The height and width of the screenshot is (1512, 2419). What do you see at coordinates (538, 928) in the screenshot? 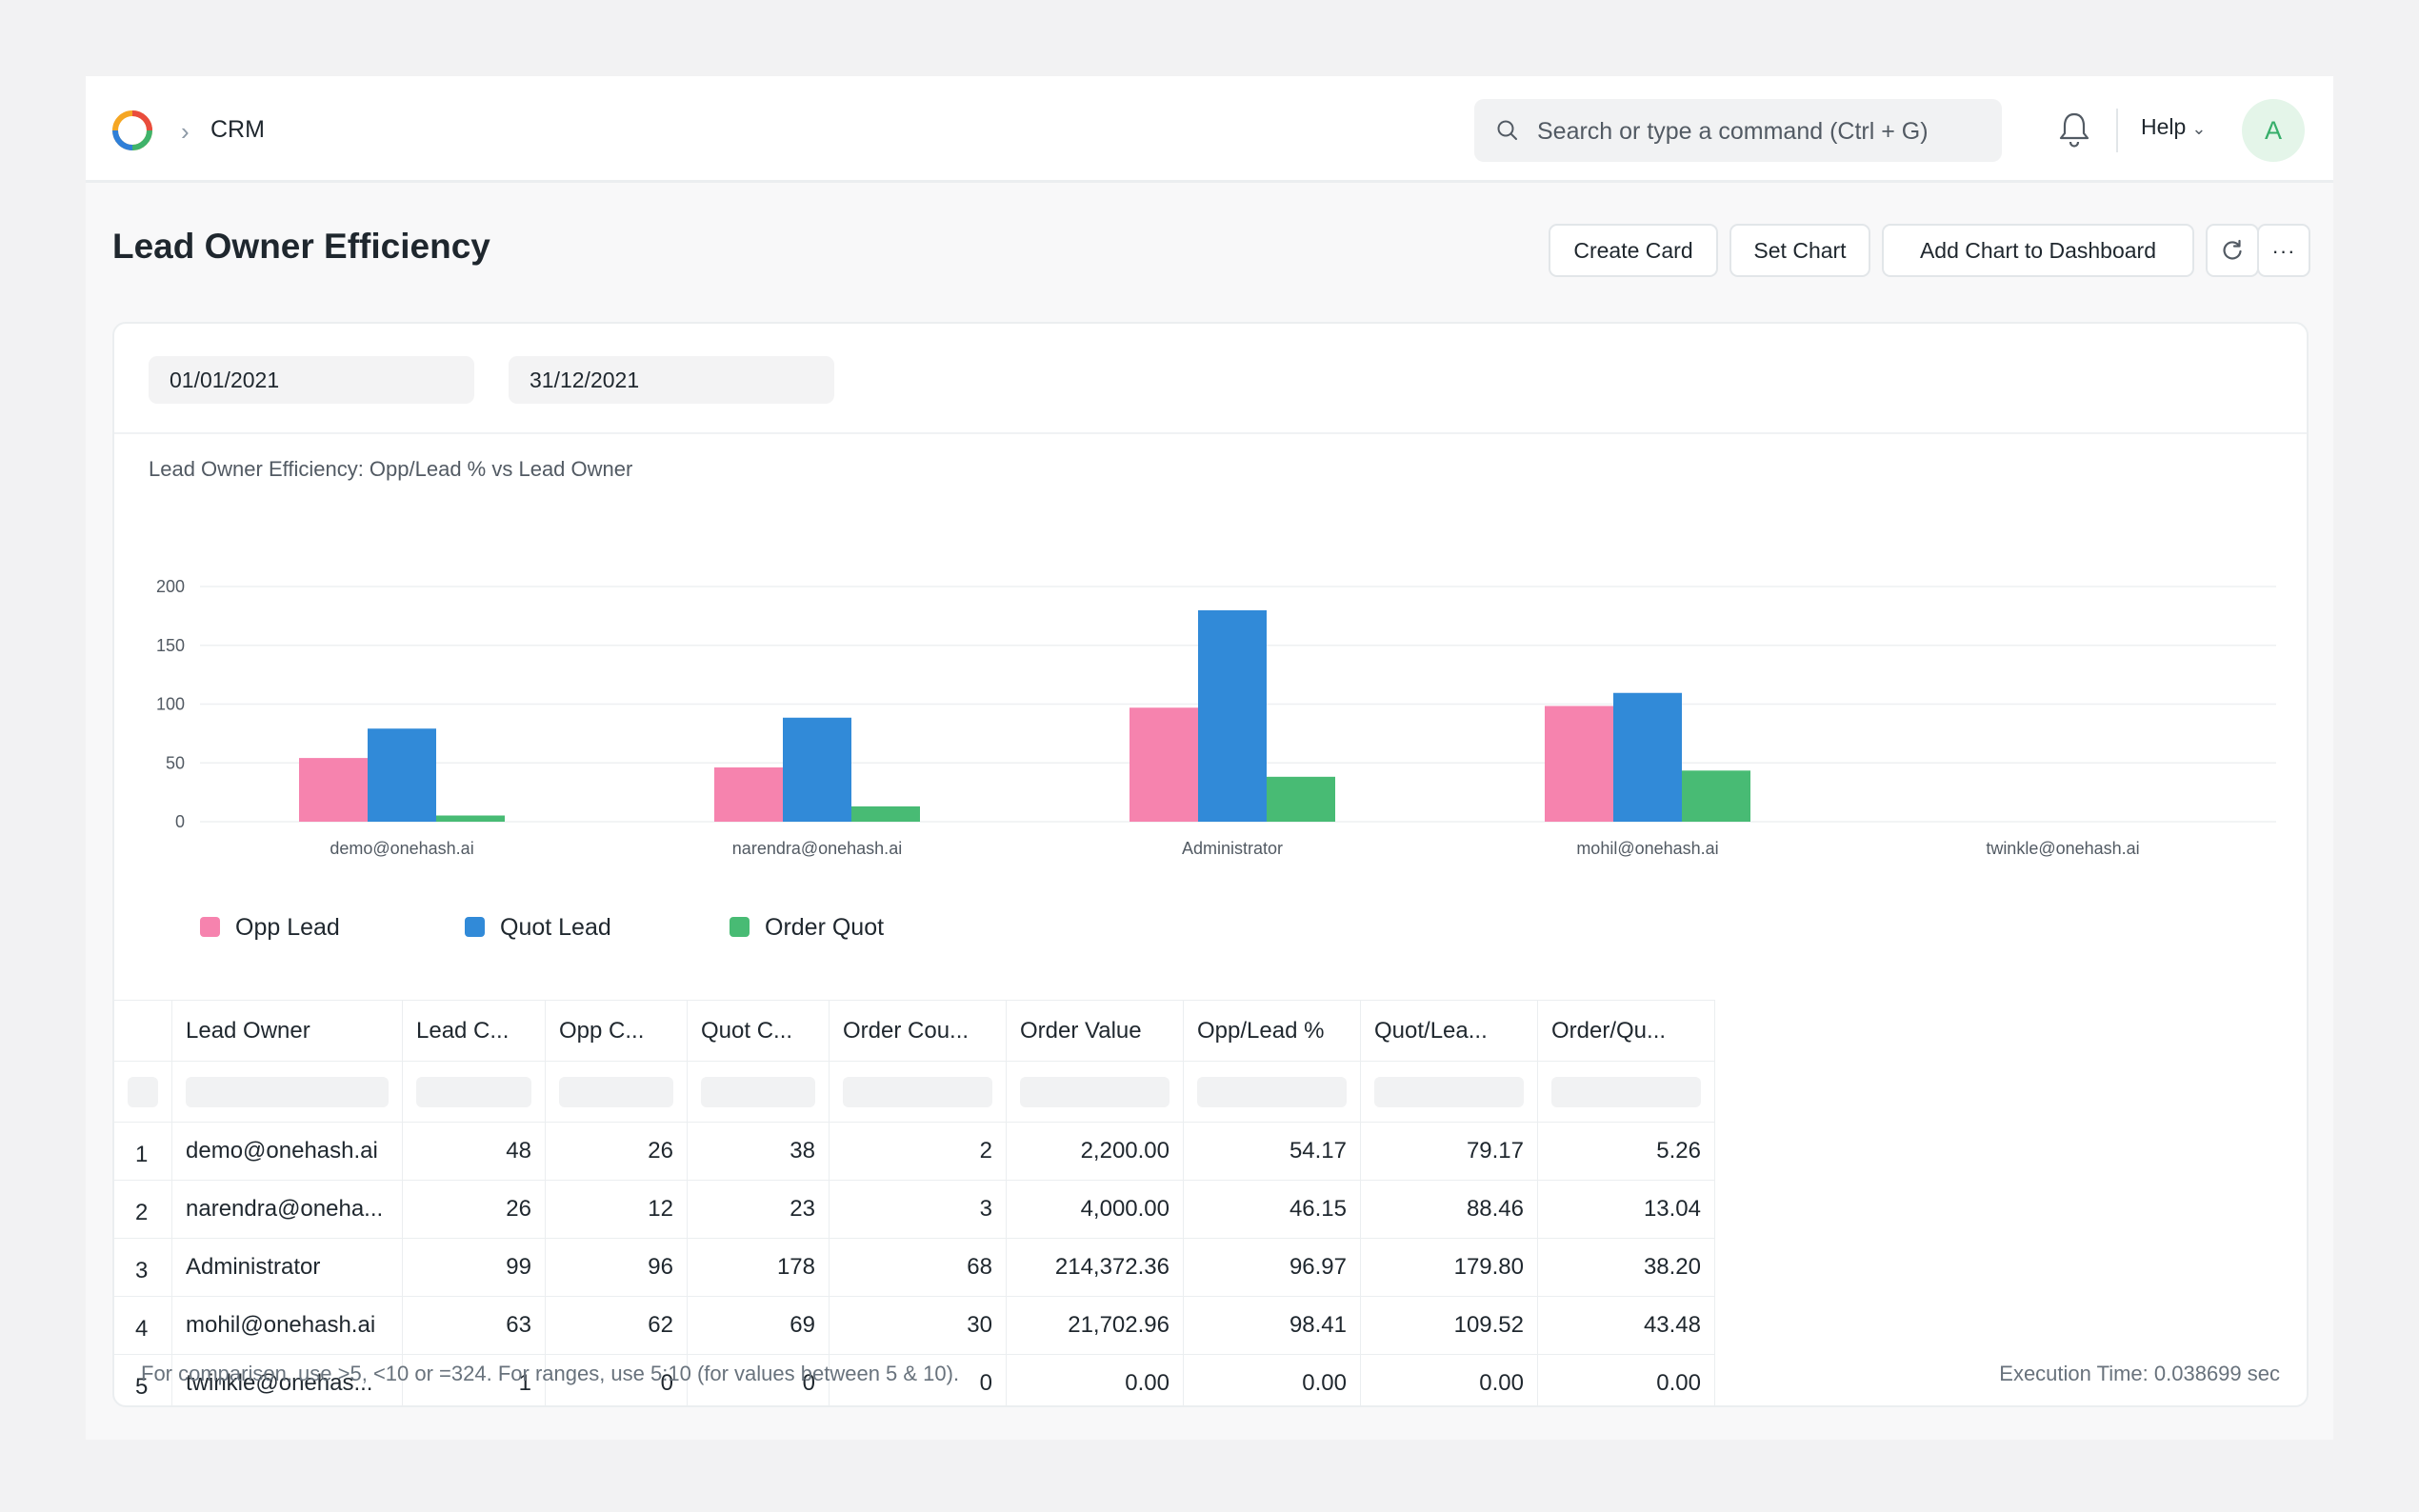
I see `legend-item: Quot Lead` at bounding box center [538, 928].